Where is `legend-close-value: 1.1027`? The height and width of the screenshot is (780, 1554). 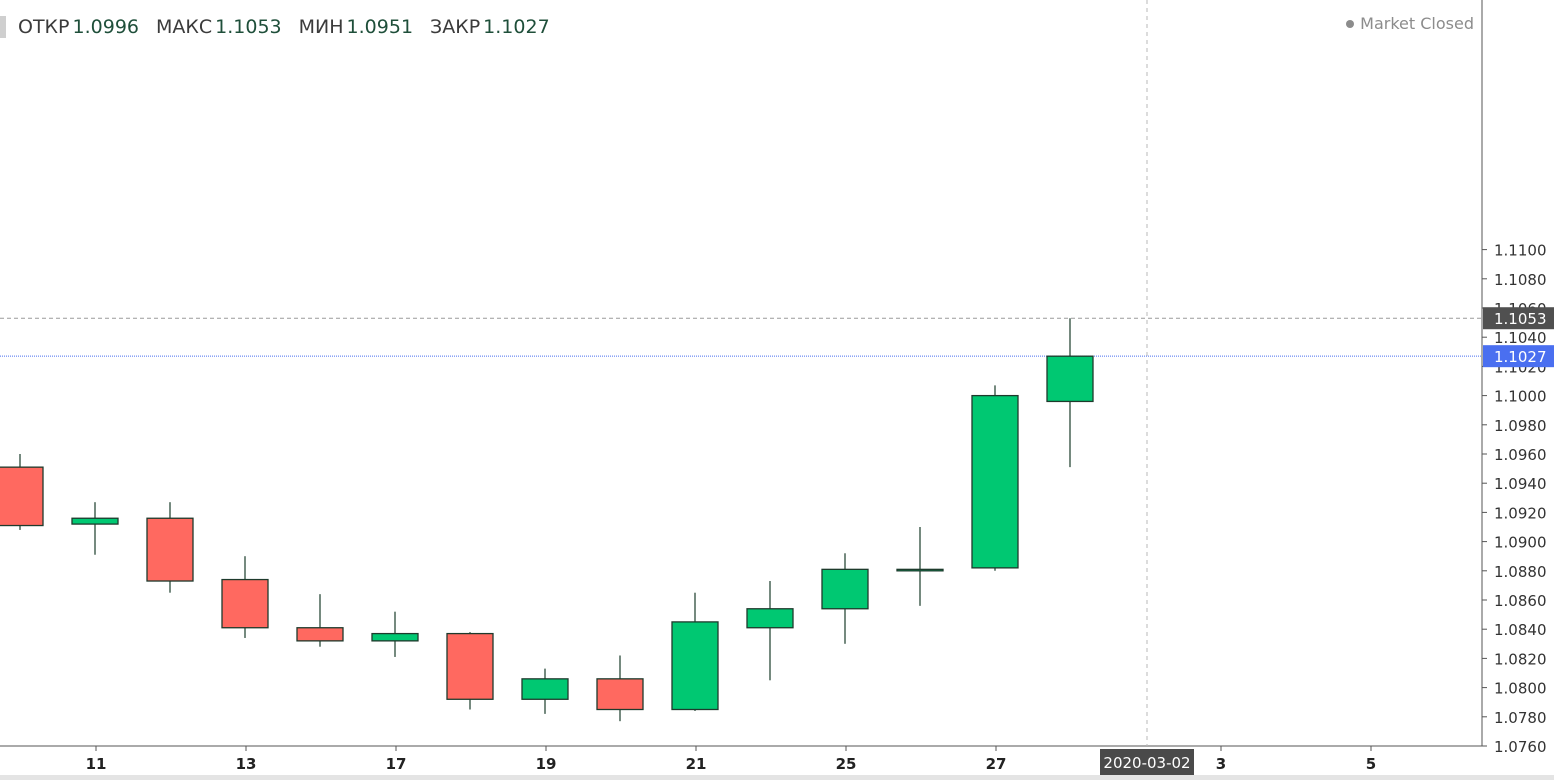
legend-close-value: 1.1027 is located at coordinates (516, 27).